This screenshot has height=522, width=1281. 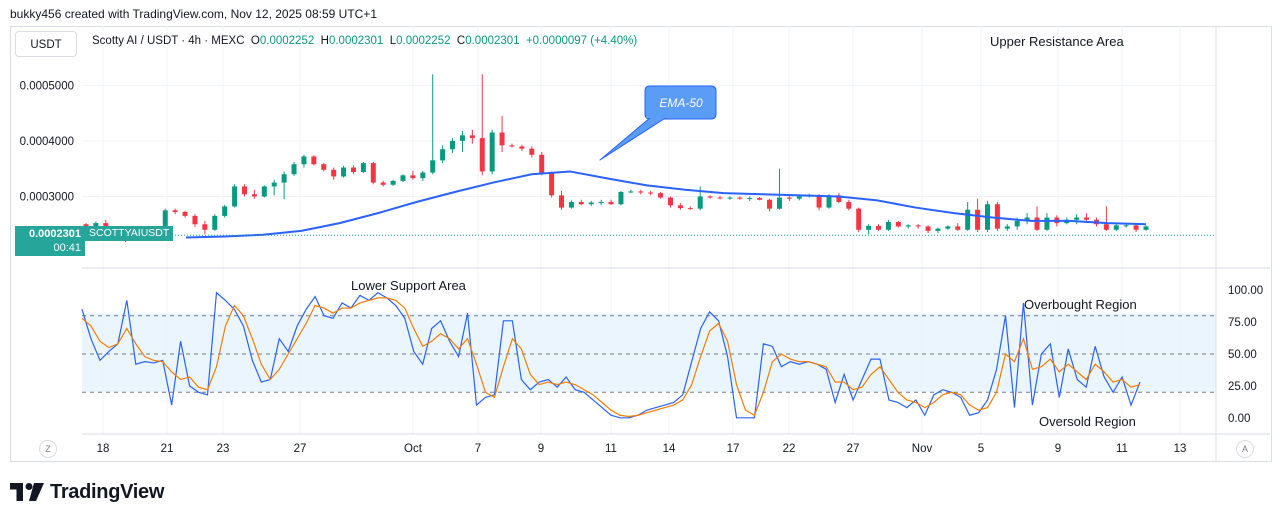 What do you see at coordinates (1242, 355) in the screenshot?
I see `stoch-tick-label: 50.00` at bounding box center [1242, 355].